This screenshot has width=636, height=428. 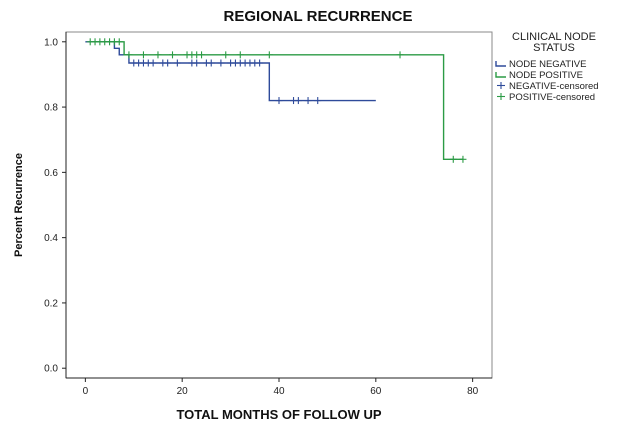 What do you see at coordinates (554, 86) in the screenshot?
I see `legend-label: NEGATIVE-censored` at bounding box center [554, 86].